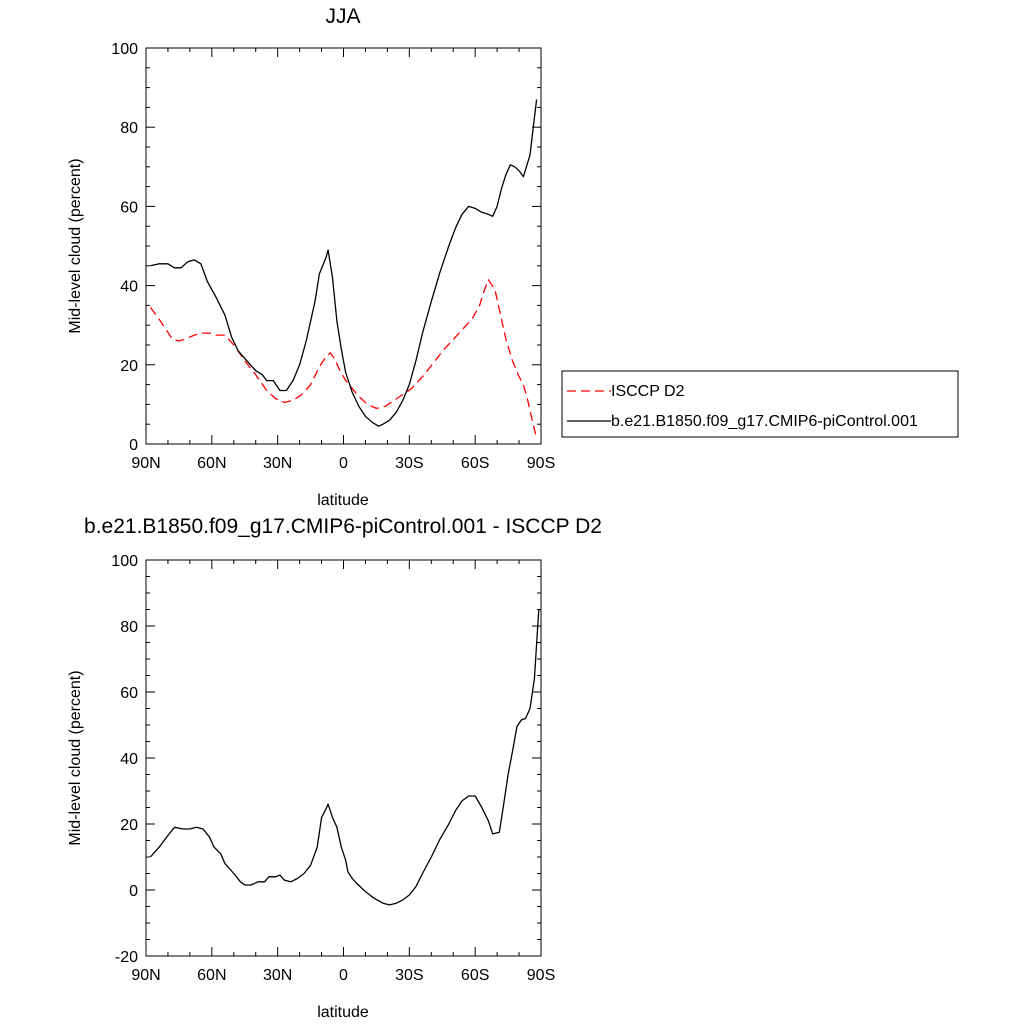 The height and width of the screenshot is (1024, 1024). What do you see at coordinates (648, 391) in the screenshot?
I see `legend-label-isccp: ISCCP D2` at bounding box center [648, 391].